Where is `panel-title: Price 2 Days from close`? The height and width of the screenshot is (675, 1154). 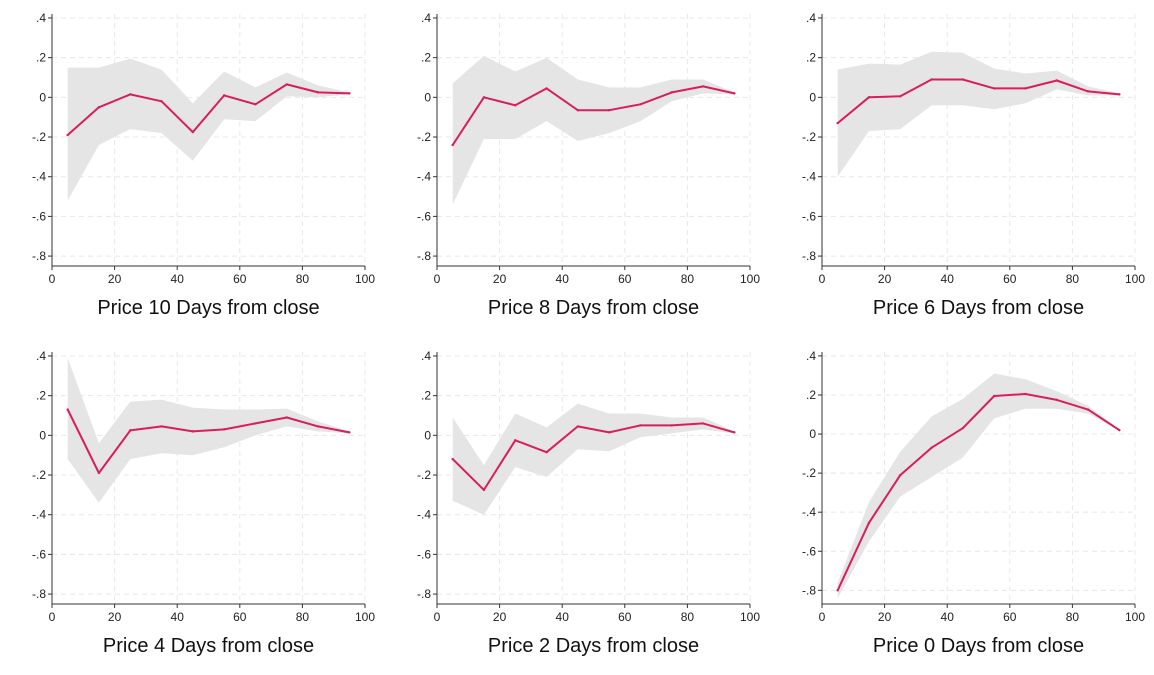 panel-title: Price 2 Days from close is located at coordinates (593, 646).